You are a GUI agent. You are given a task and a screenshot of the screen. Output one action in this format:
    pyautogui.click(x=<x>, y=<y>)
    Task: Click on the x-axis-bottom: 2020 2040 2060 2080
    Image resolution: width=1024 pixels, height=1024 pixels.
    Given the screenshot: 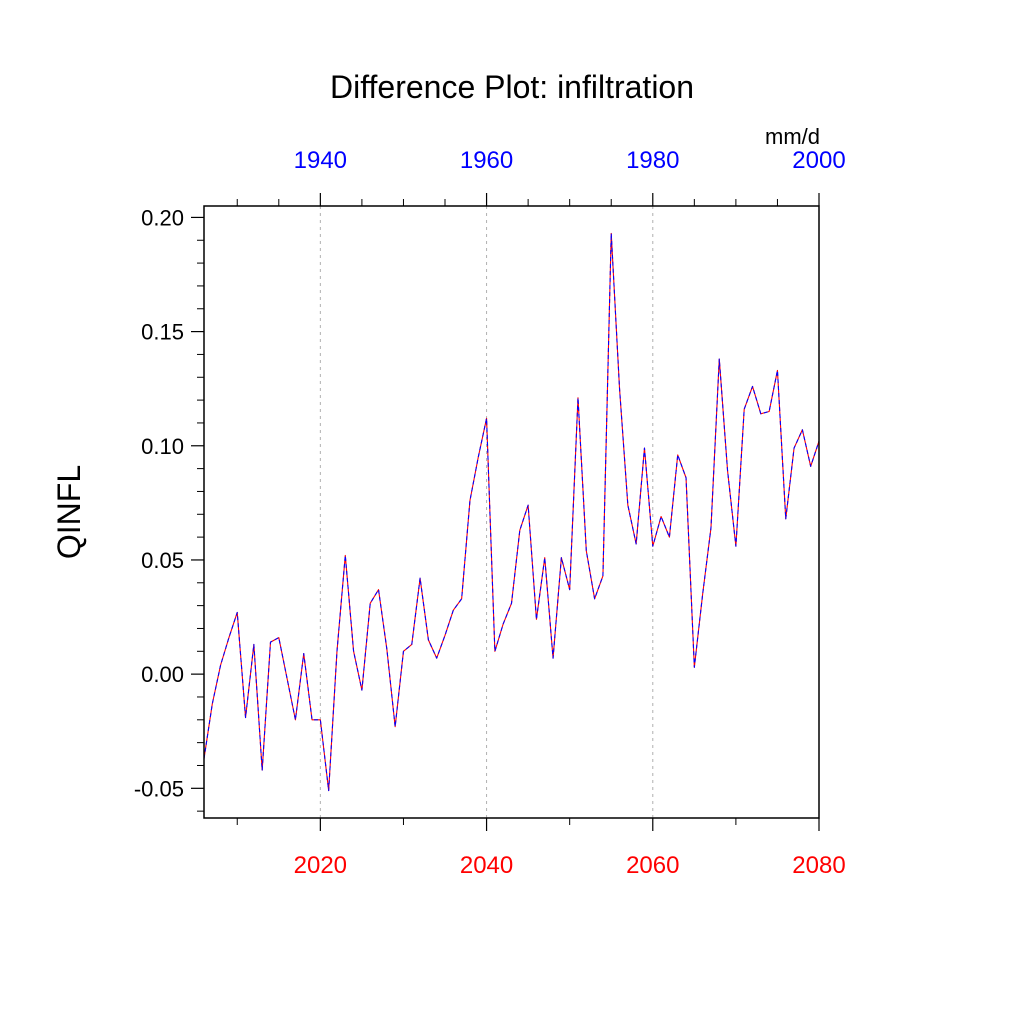 What is the action you would take?
    pyautogui.click(x=541, y=848)
    